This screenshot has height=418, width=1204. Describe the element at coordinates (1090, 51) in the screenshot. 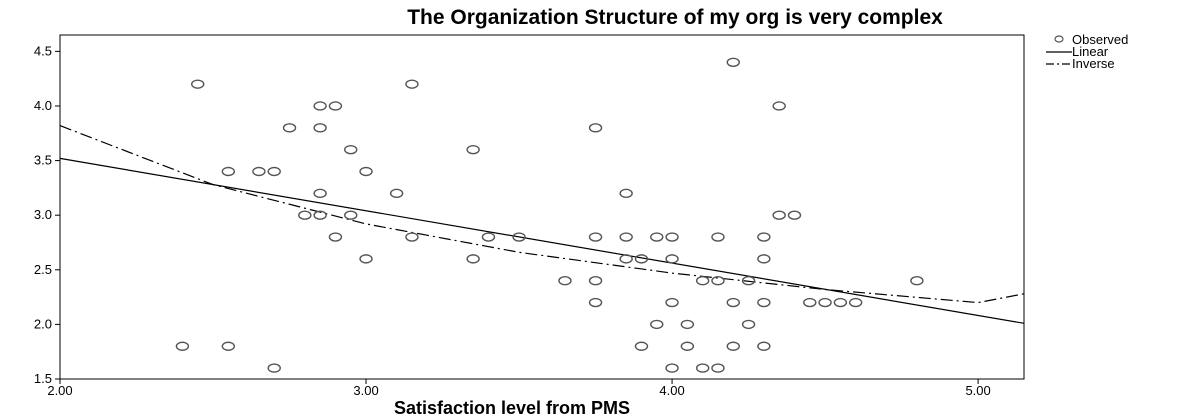

I see `legend-label-linear: Linear` at that location.